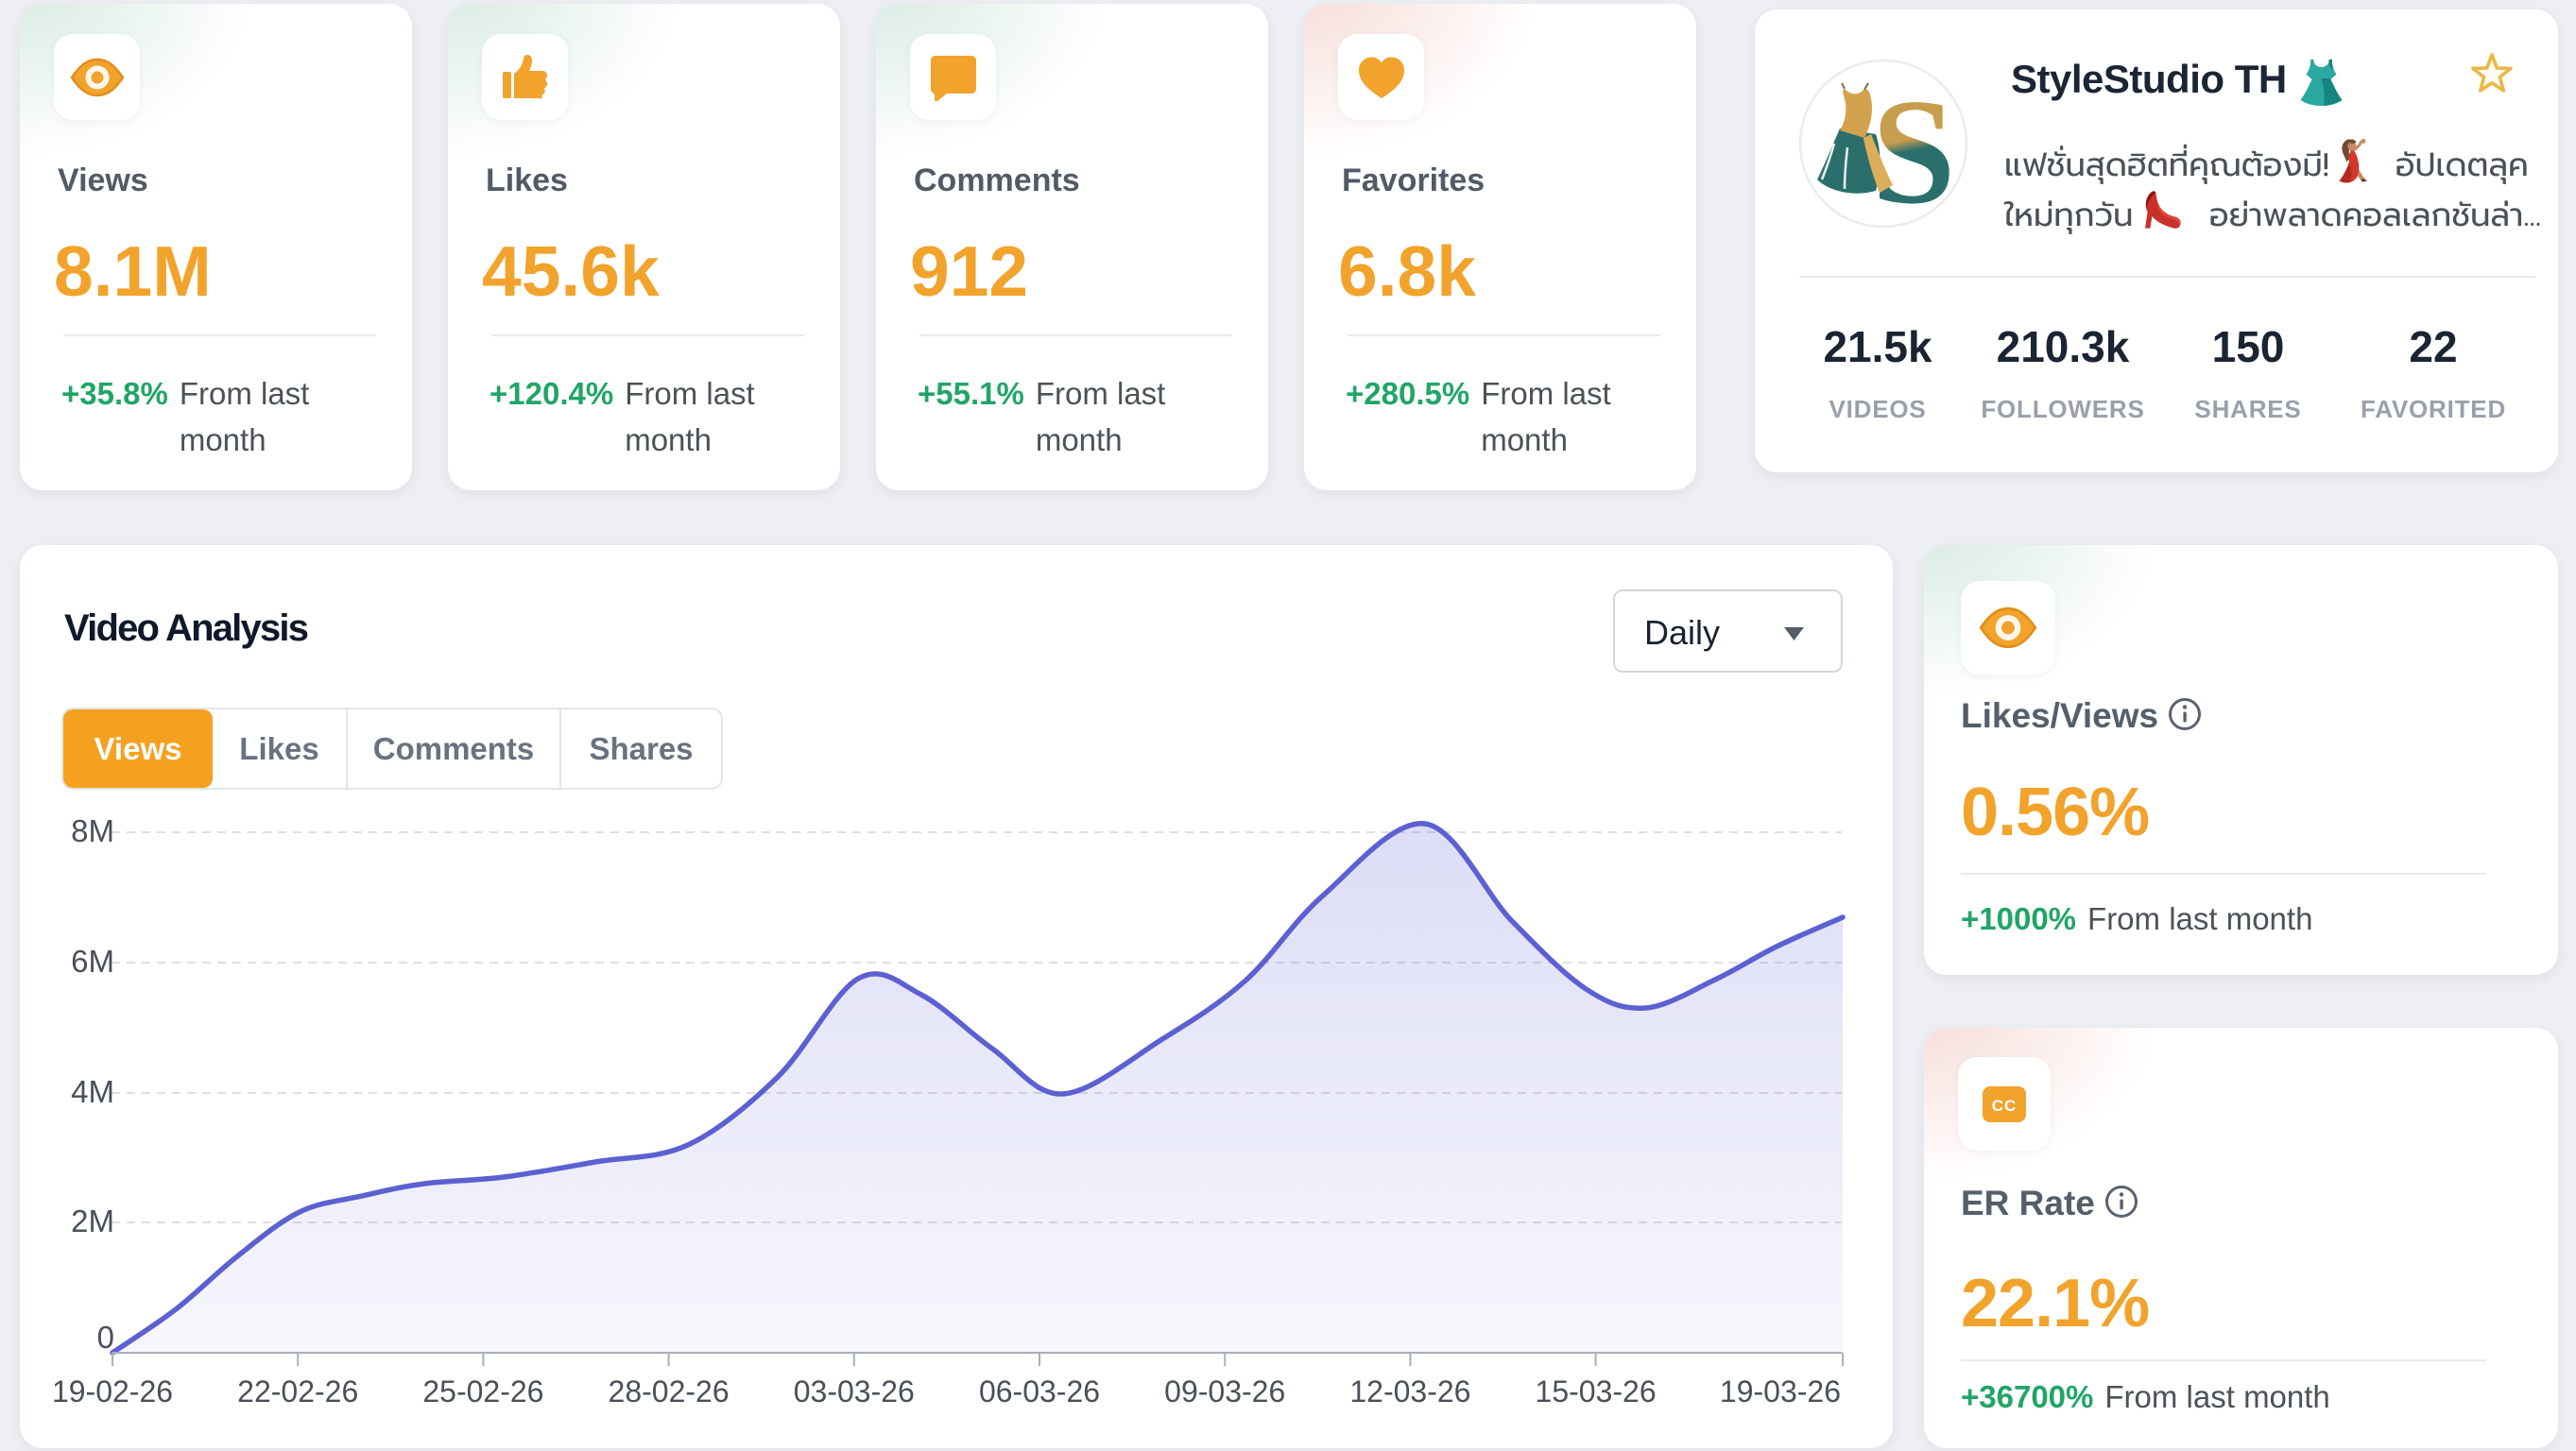 This screenshot has height=1451, width=2576. What do you see at coordinates (92, 1220) in the screenshot?
I see `svg-text: 2M` at bounding box center [92, 1220].